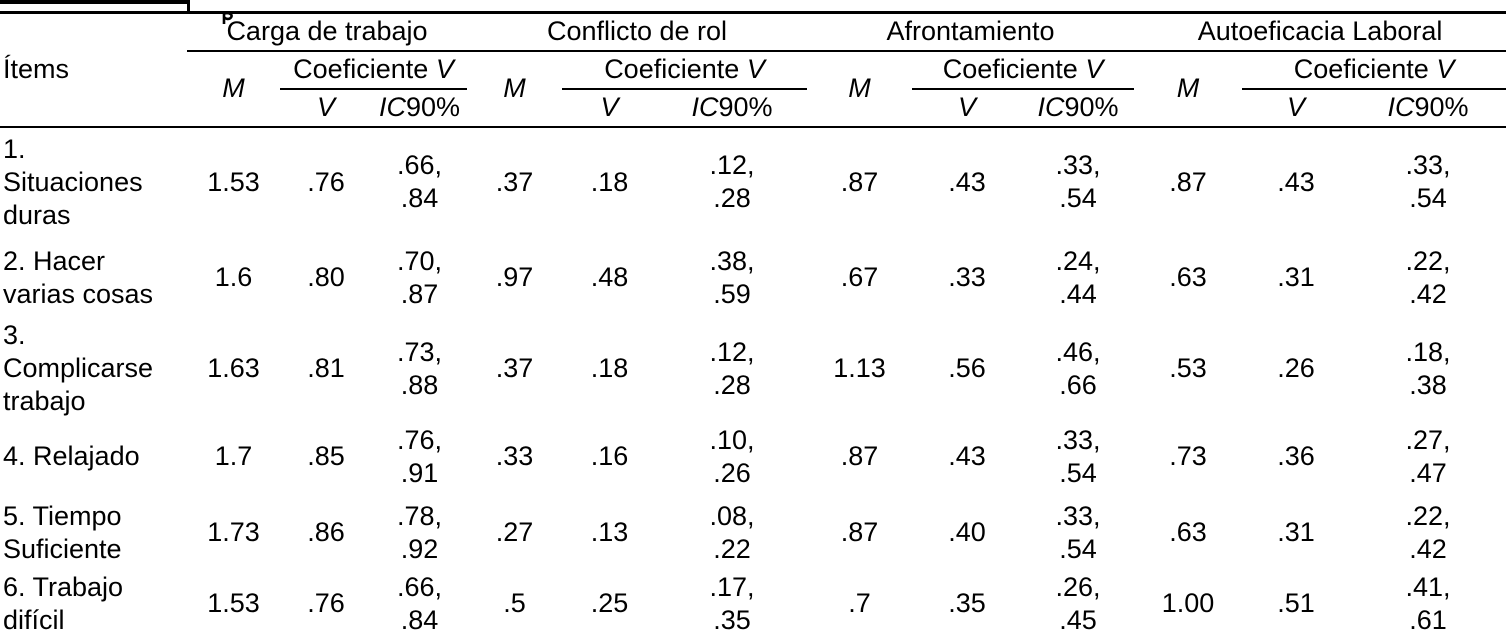 This screenshot has height=636, width=1506. What do you see at coordinates (1078, 603) in the screenshot?
I see `value-cell: .26, .45` at bounding box center [1078, 603].